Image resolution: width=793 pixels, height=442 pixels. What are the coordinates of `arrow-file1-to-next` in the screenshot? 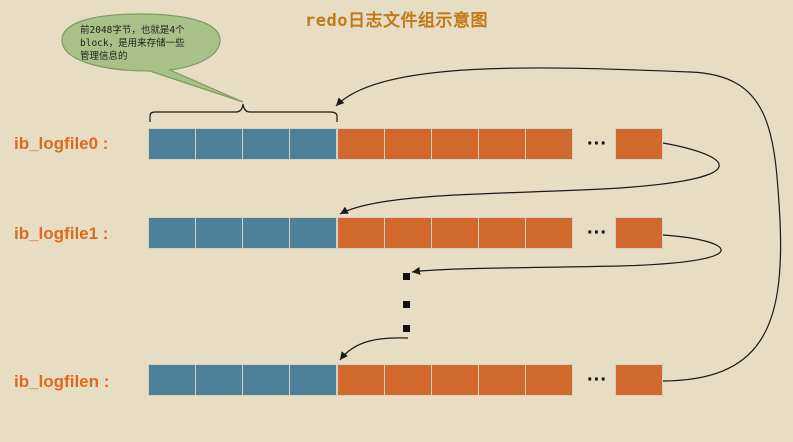 It's located at (566, 254).